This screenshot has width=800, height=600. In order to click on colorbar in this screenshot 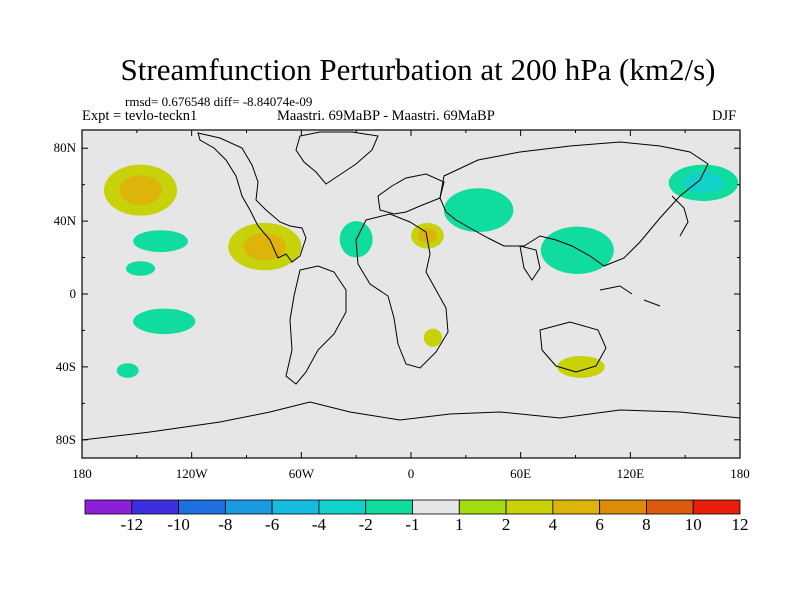, I will do `click(412, 507)`.